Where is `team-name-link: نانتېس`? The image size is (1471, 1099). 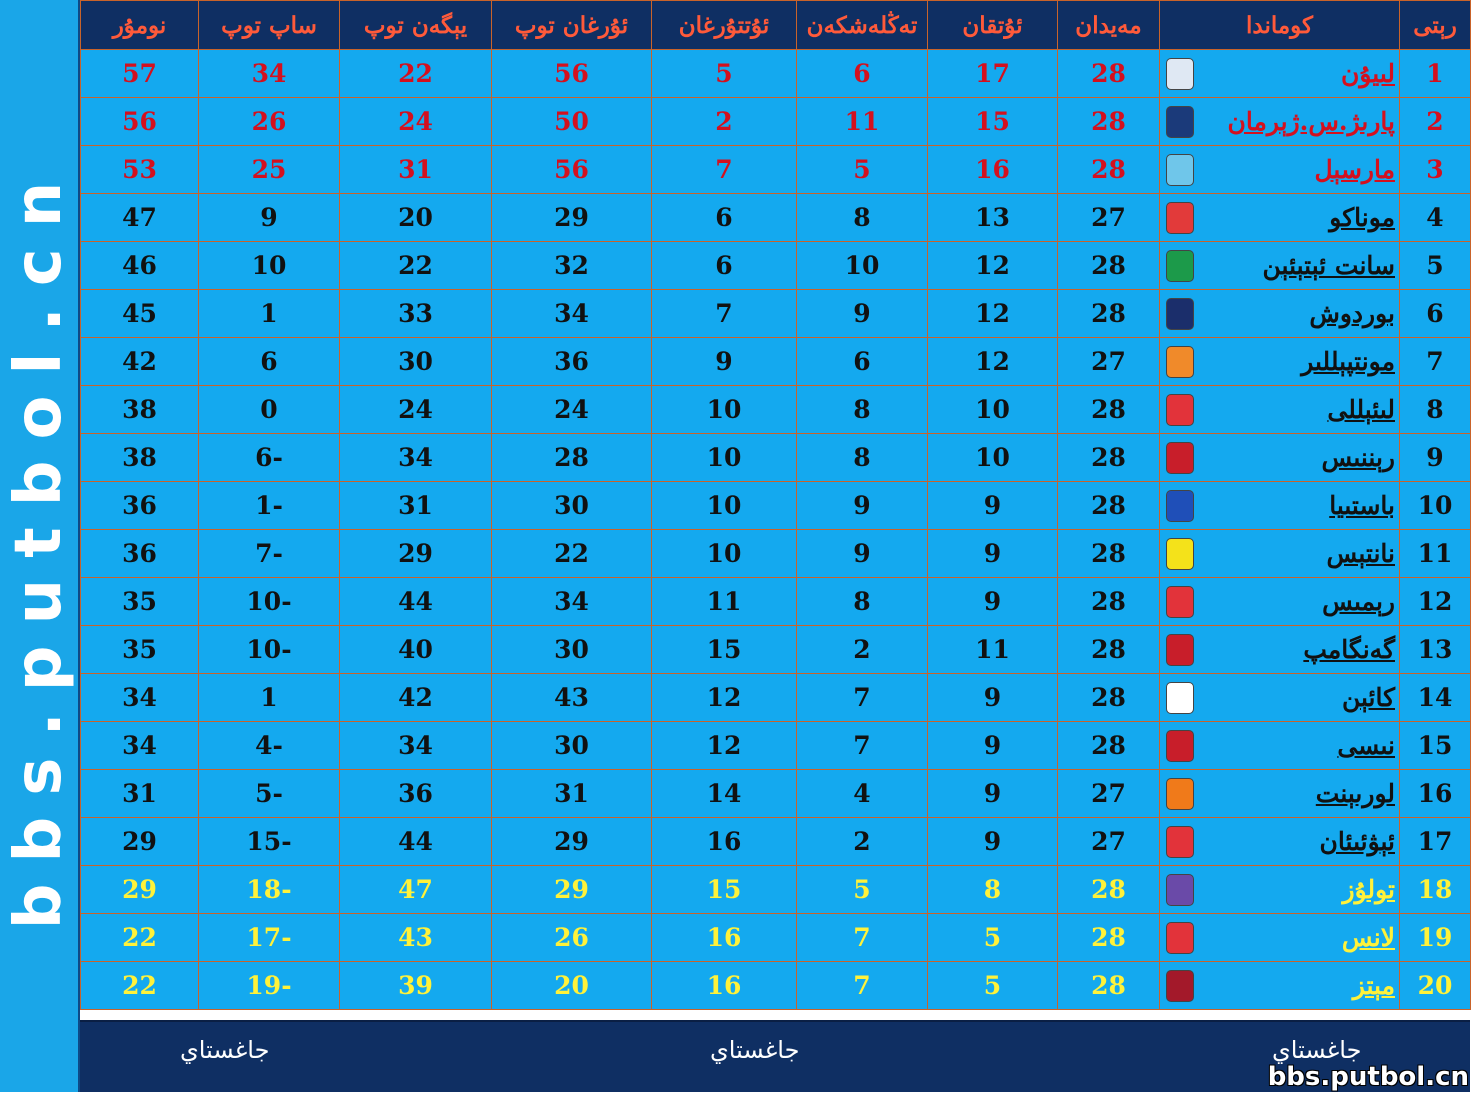 team-name-link: نانتېس is located at coordinates (1361, 553).